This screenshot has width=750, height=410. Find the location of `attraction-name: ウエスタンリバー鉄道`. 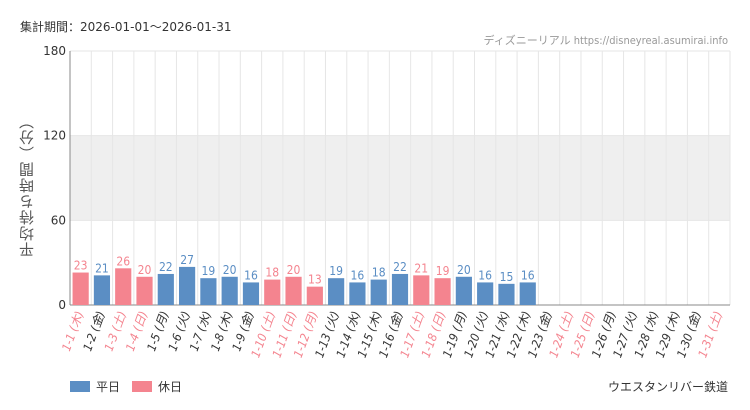

attraction-name: ウエスタンリバー鉄道 is located at coordinates (667, 387).